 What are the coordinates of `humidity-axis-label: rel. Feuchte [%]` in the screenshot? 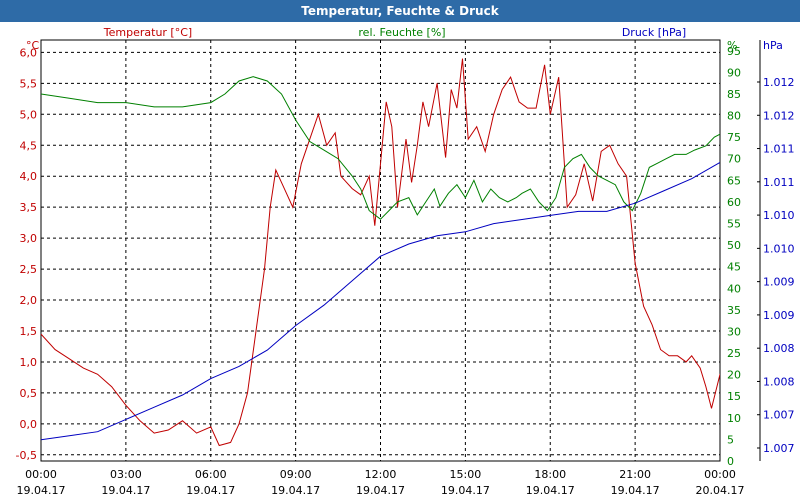 It's located at (401, 32).